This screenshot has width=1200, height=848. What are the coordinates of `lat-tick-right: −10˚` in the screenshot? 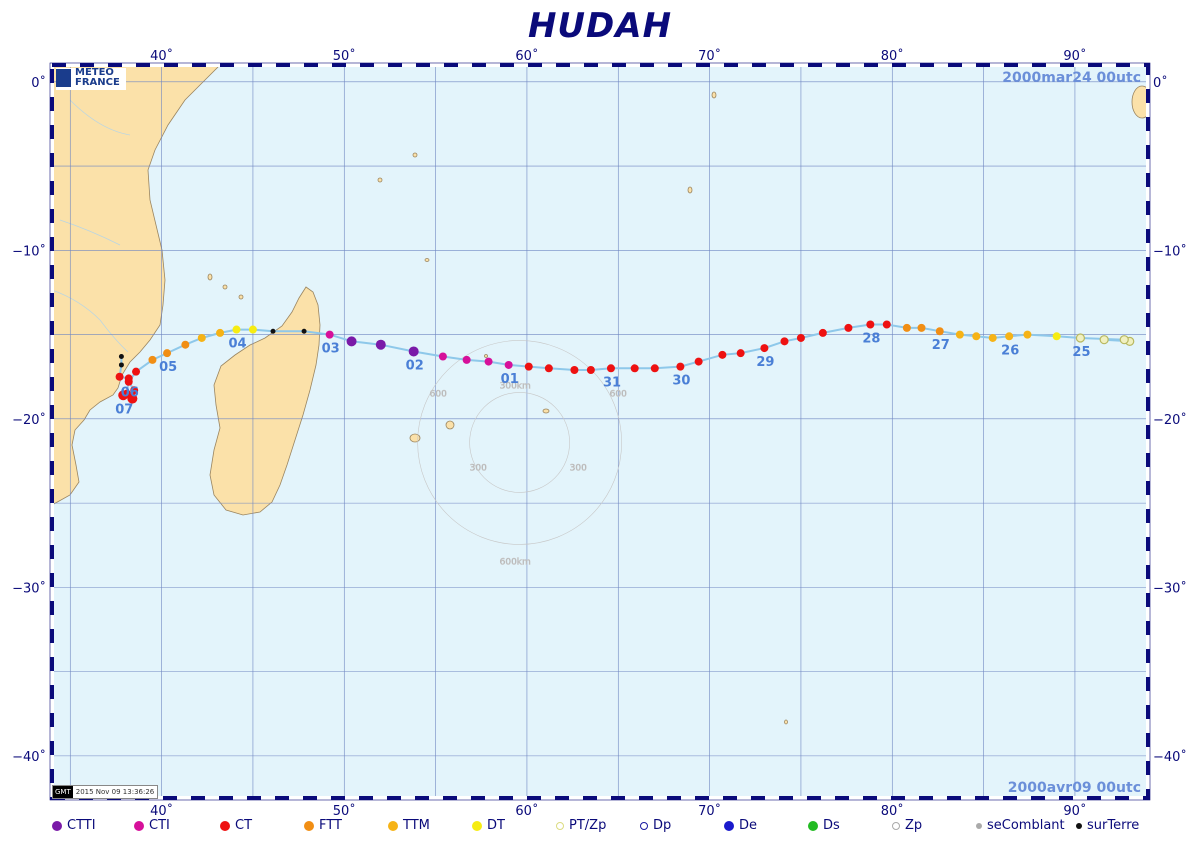 It's located at (1170, 251).